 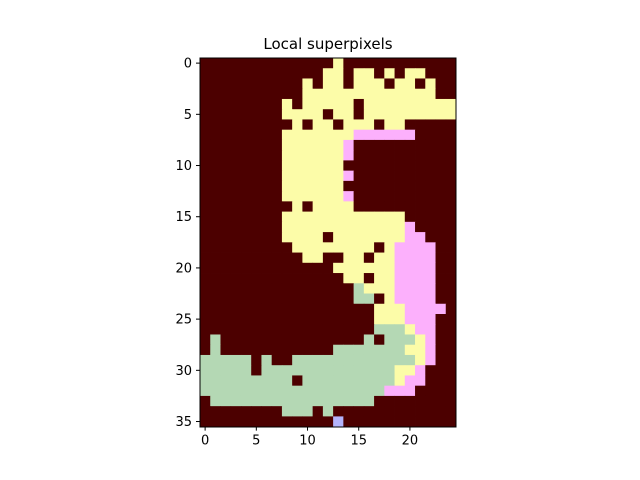 What do you see at coordinates (410, 441) in the screenshot?
I see `x-tick-label: 20` at bounding box center [410, 441].